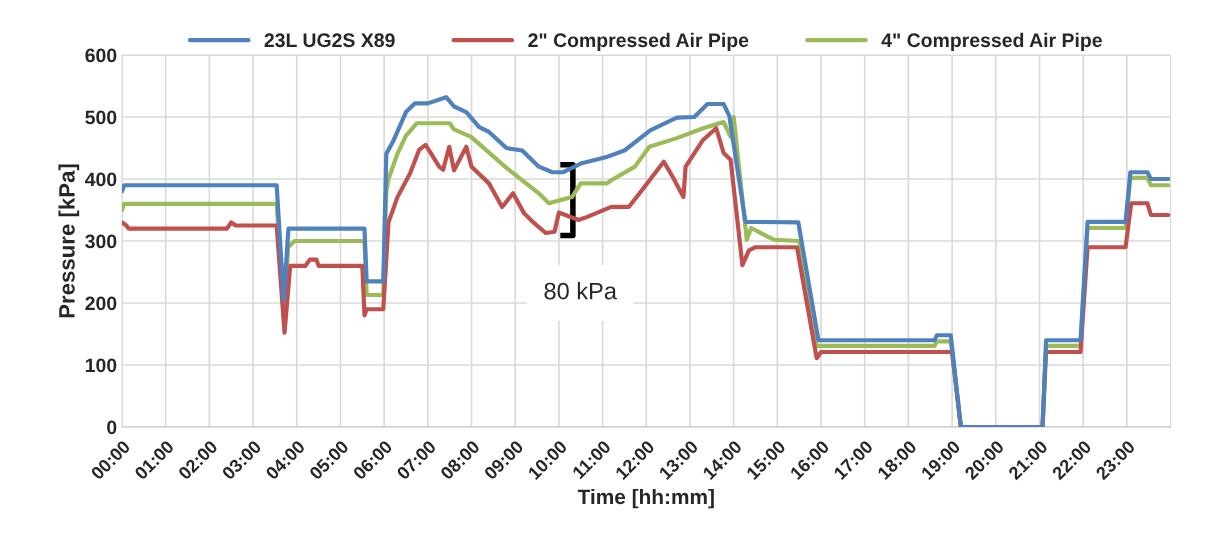  Describe the element at coordinates (101, 303) in the screenshot. I see `y-tick-label: 200` at that location.